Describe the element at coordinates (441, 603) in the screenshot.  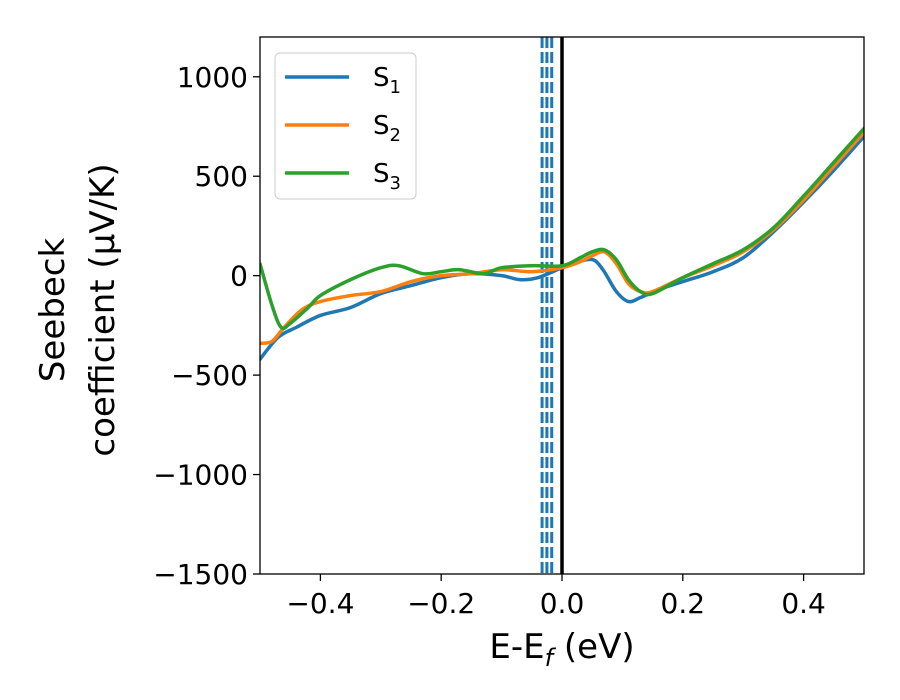
I see `x-tick-label: −0.2` at that location.